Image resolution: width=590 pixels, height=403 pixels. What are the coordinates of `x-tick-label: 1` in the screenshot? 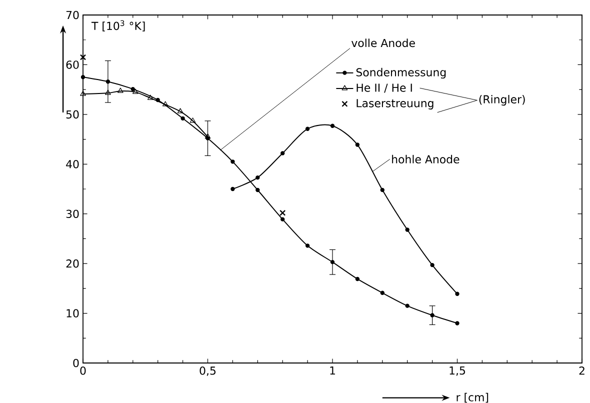 It's located at (332, 370).